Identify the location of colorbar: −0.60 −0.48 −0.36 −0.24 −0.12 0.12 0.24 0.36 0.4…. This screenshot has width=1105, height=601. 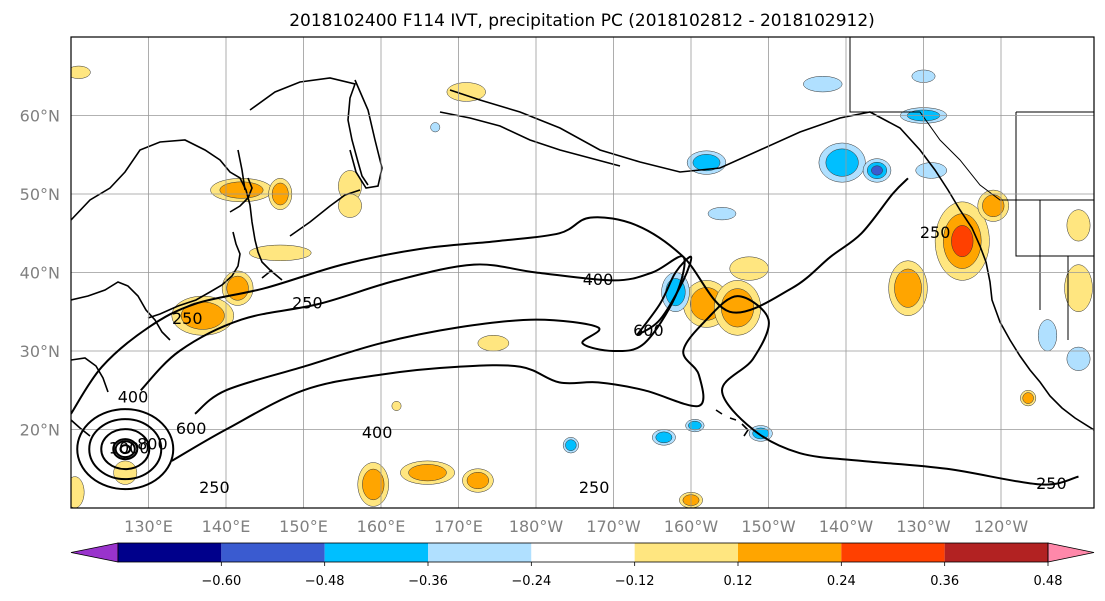
(582, 565).